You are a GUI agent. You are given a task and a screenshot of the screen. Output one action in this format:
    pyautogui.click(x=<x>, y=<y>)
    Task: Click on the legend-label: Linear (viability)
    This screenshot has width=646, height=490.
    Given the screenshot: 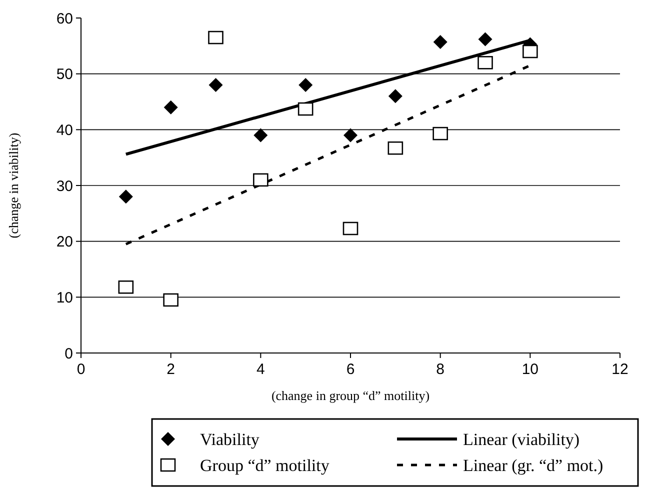 What is the action you would take?
    pyautogui.click(x=521, y=439)
    